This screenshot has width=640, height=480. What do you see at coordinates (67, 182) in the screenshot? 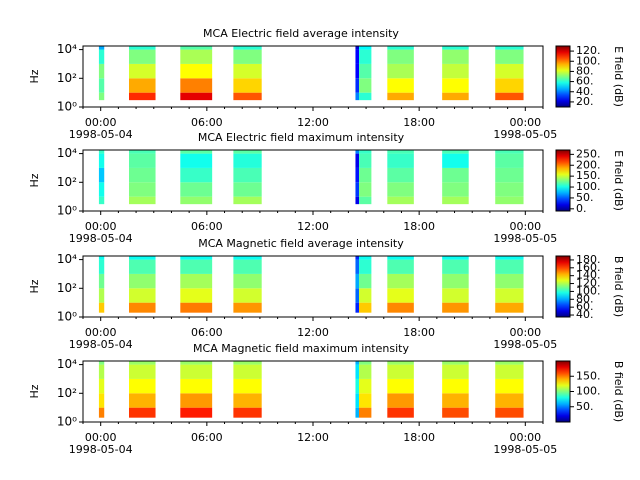
I see `y-tick-label: 10²` at bounding box center [67, 182].